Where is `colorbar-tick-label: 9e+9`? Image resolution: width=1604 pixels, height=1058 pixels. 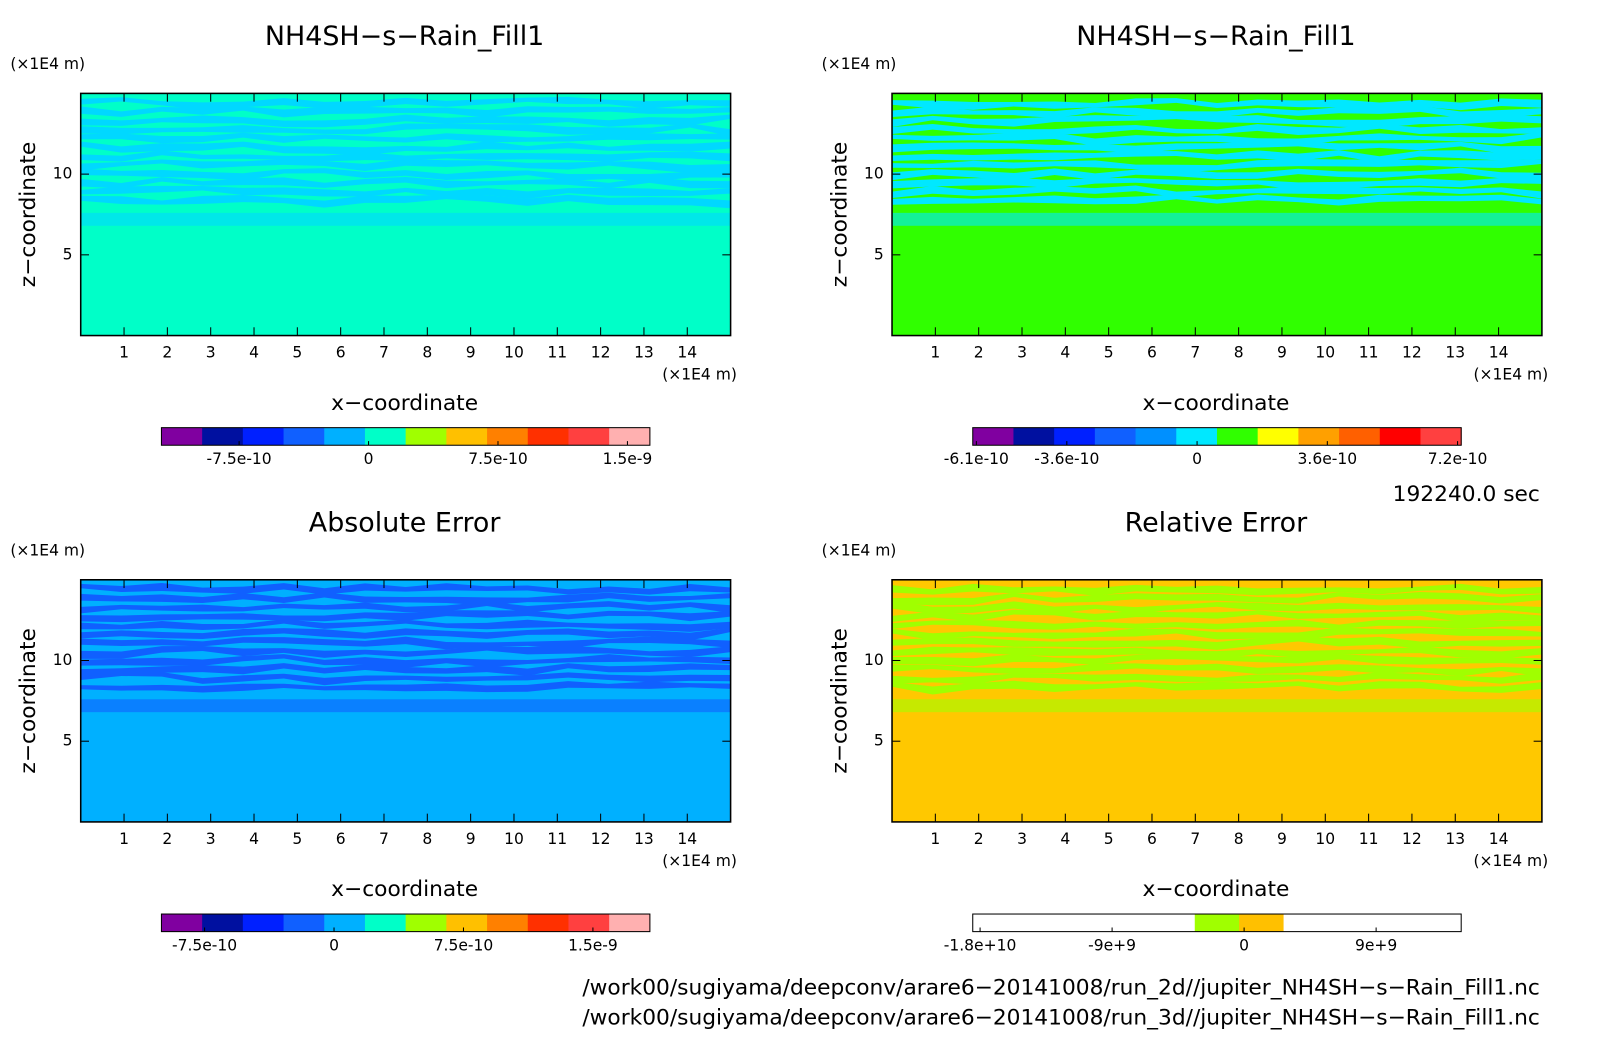
colorbar-tick-label: 9e+9 is located at coordinates (1376, 946).